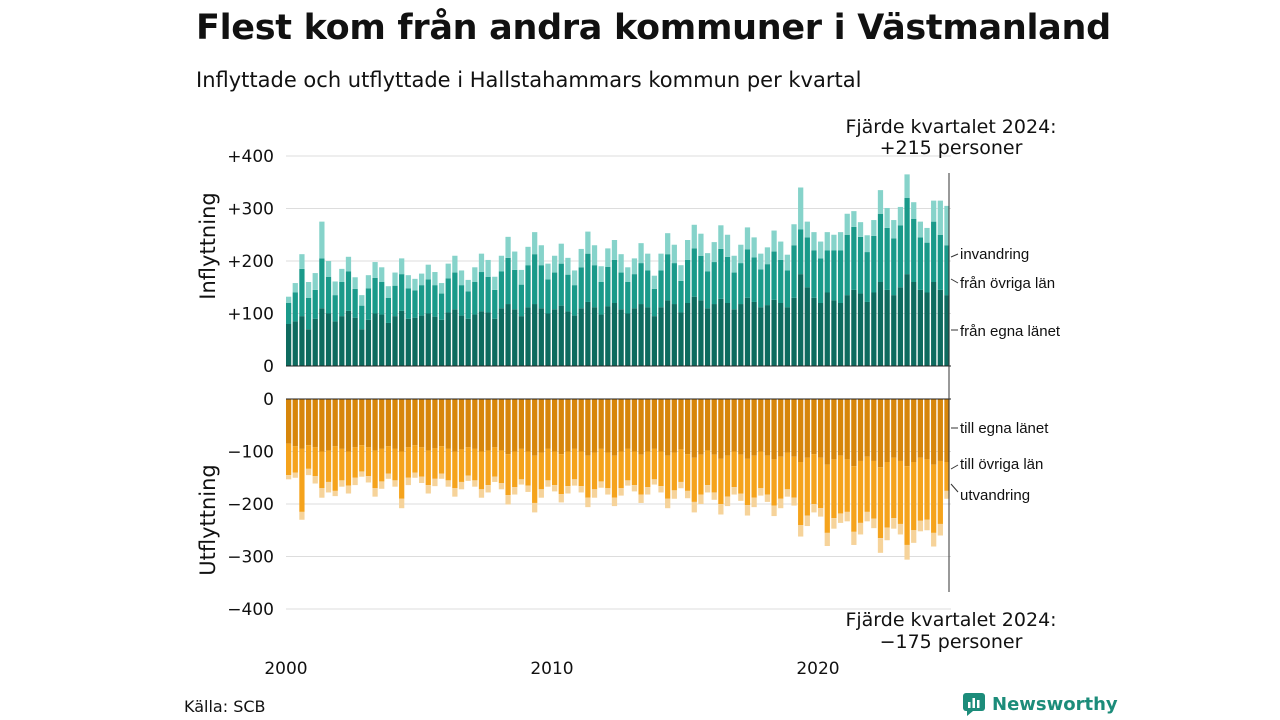  Describe the element at coordinates (950, 620) in the screenshot. I see `annotation-bottom-line1: Fjärde kvartalet 2024:` at that location.